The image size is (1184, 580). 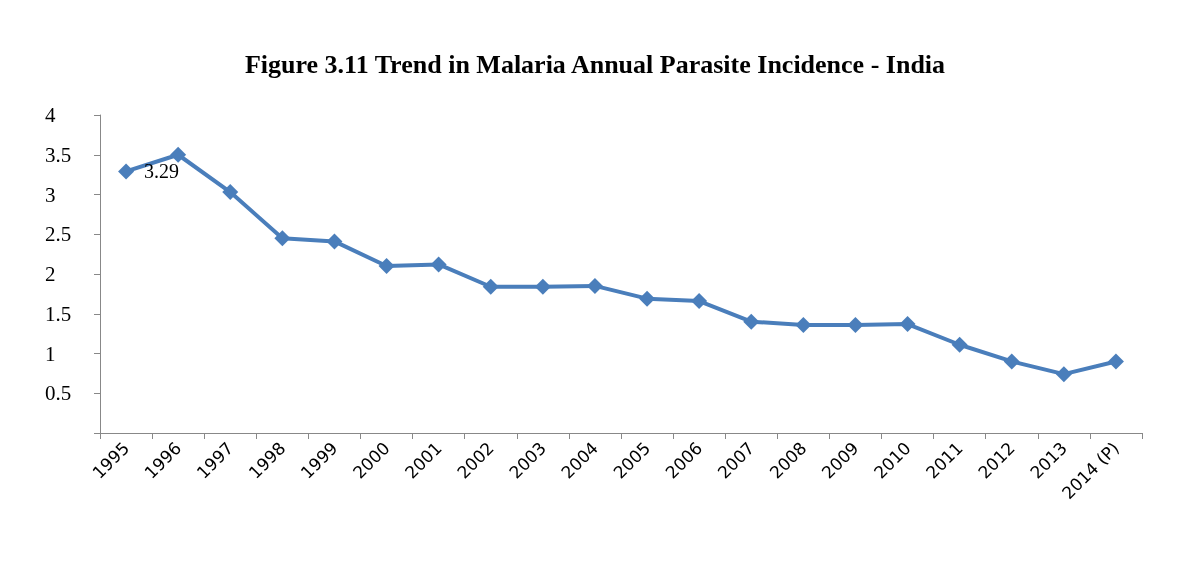 What do you see at coordinates (58, 154) in the screenshot?
I see `y-tick-label: 3.5` at bounding box center [58, 154].